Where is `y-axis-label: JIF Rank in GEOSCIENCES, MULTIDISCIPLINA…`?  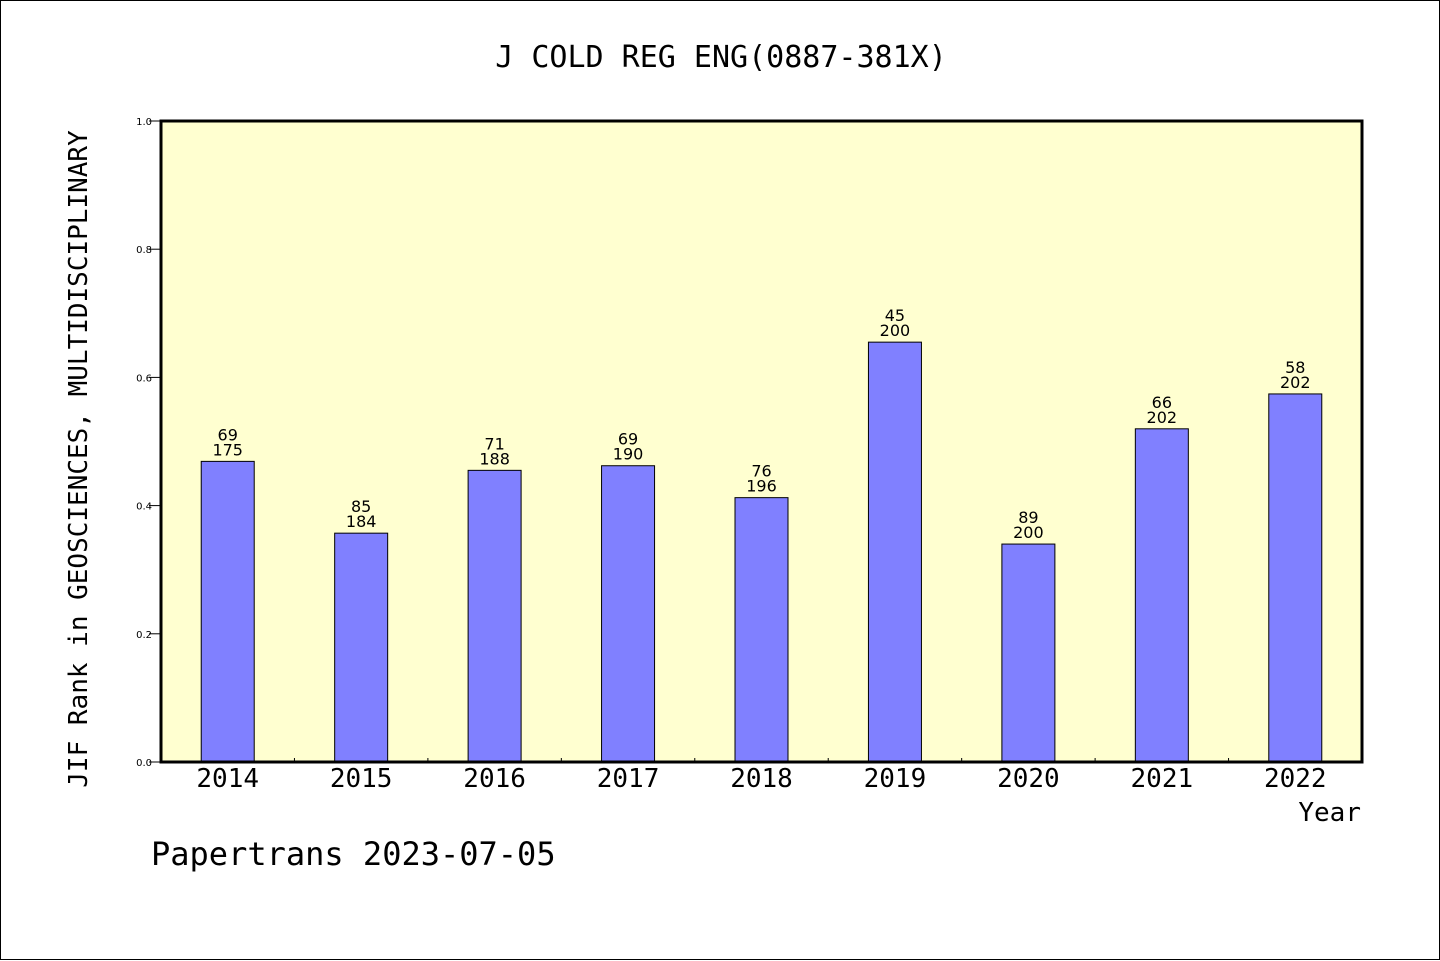 y-axis-label: JIF Rank in GEOSCIENCES, MULTIDISCIPLINA… is located at coordinates (79, 459).